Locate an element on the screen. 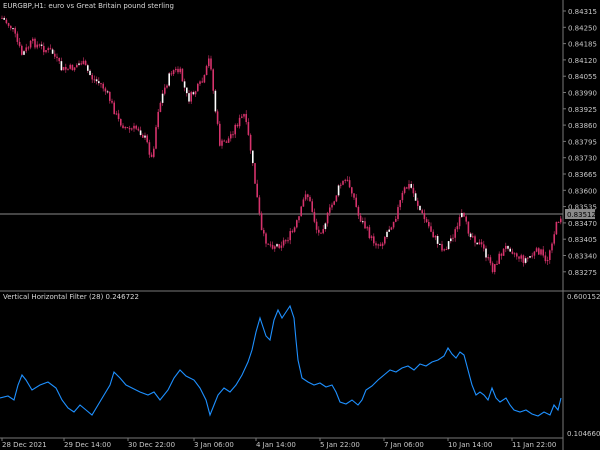 Image resolution: width=600 pixels, height=450 pixels. price-tick-label: 0.83470 is located at coordinates (582, 224).